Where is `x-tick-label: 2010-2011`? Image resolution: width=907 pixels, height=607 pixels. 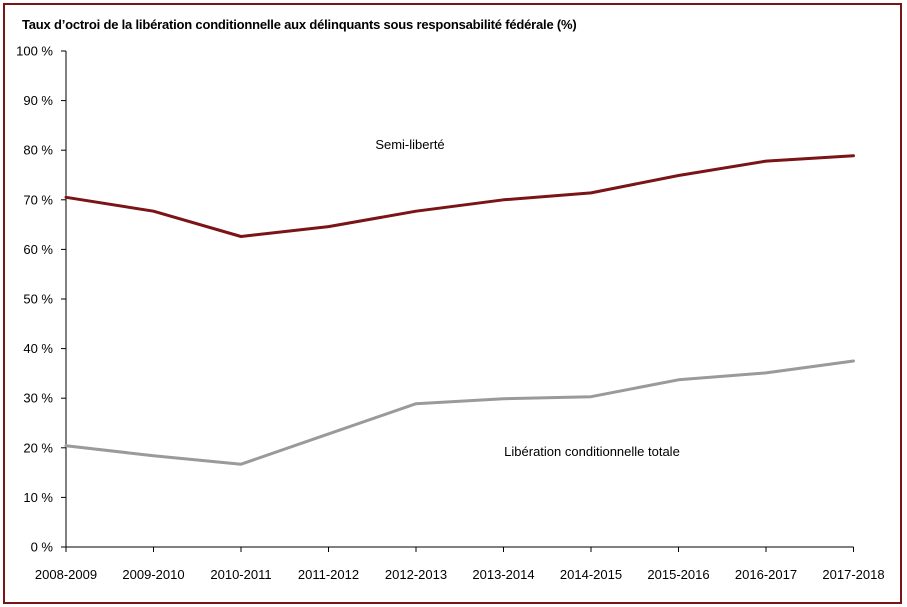
x-tick-label: 2010-2011 is located at coordinates (240, 574).